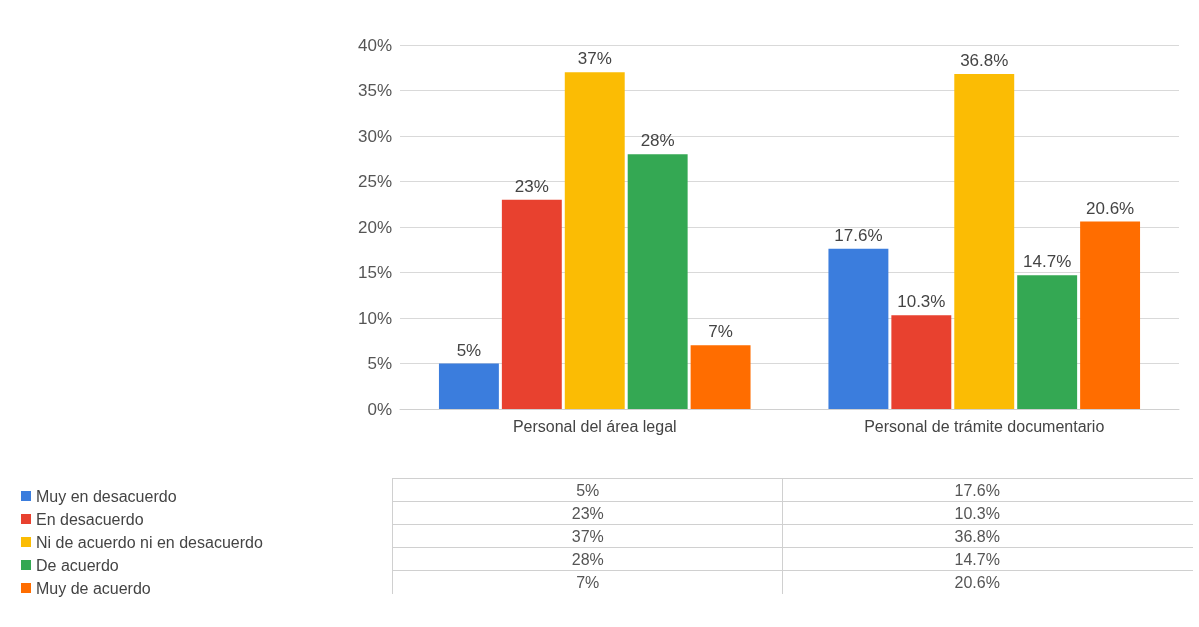 The width and height of the screenshot is (1199, 627). Describe the element at coordinates (77, 565) in the screenshot. I see `legend-label: De acuerdo` at that location.